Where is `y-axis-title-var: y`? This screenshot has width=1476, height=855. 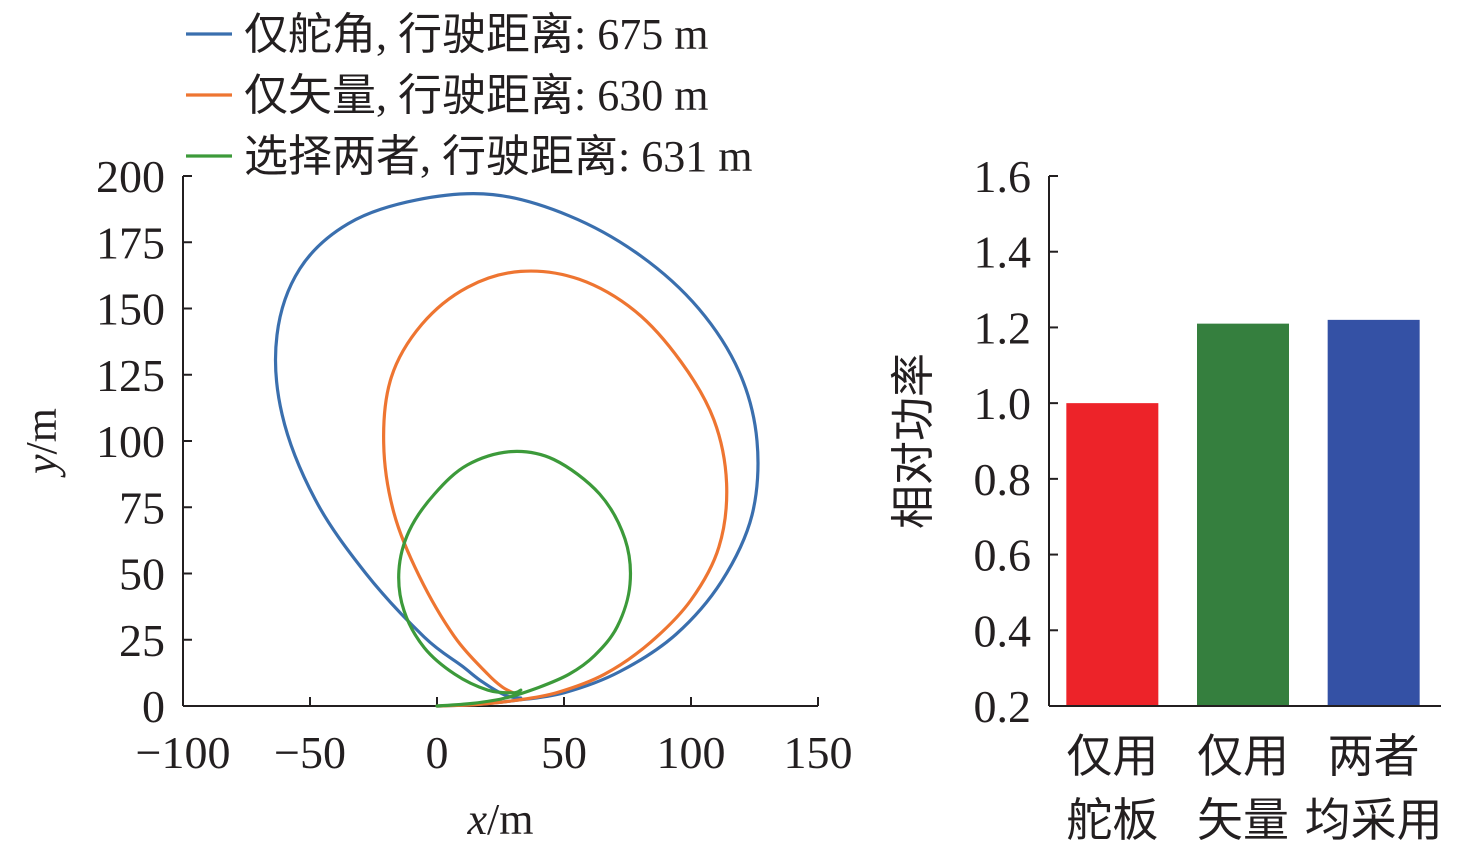
y-axis-title-var: y is located at coordinates (41, 466).